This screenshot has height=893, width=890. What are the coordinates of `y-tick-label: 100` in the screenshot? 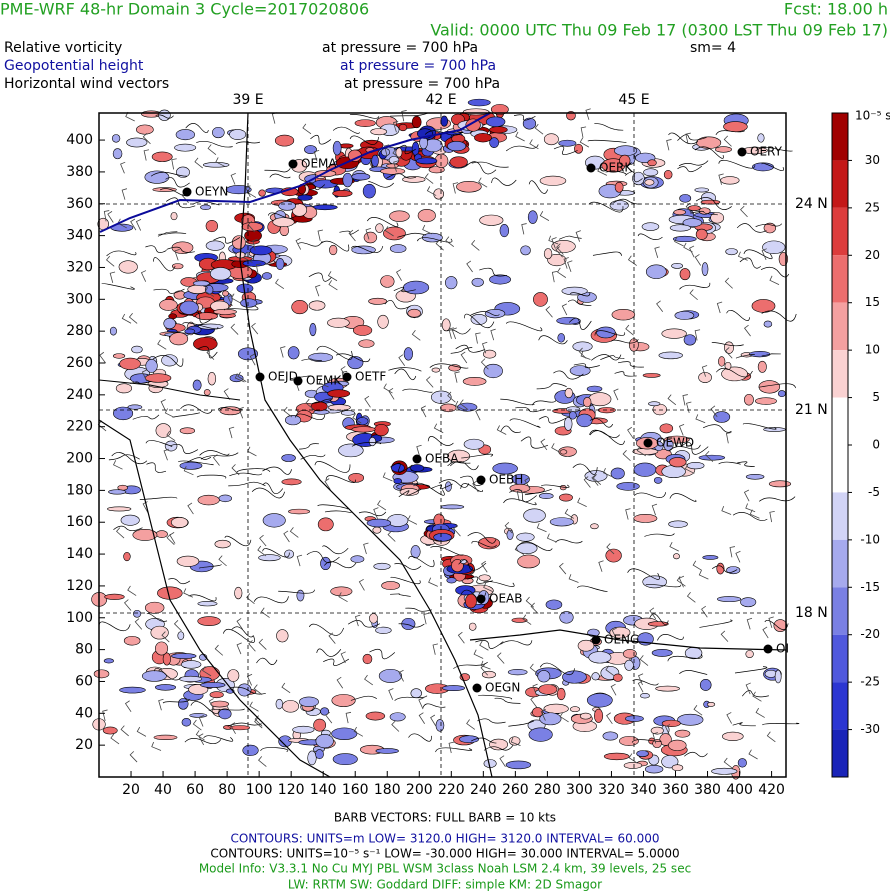 It's located at (79, 618).